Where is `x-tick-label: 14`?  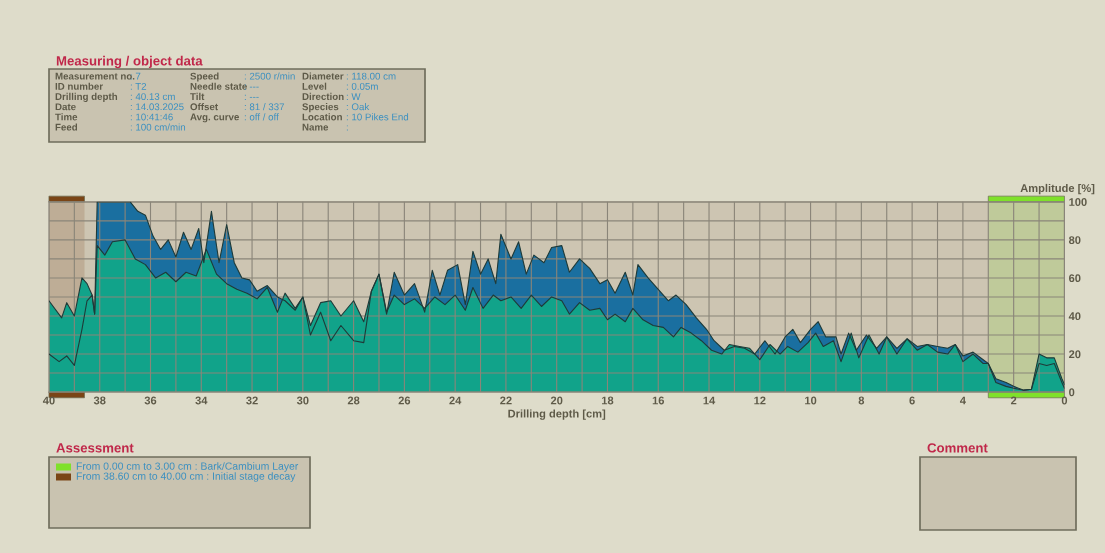 x-tick-label: 14 is located at coordinates (709, 400).